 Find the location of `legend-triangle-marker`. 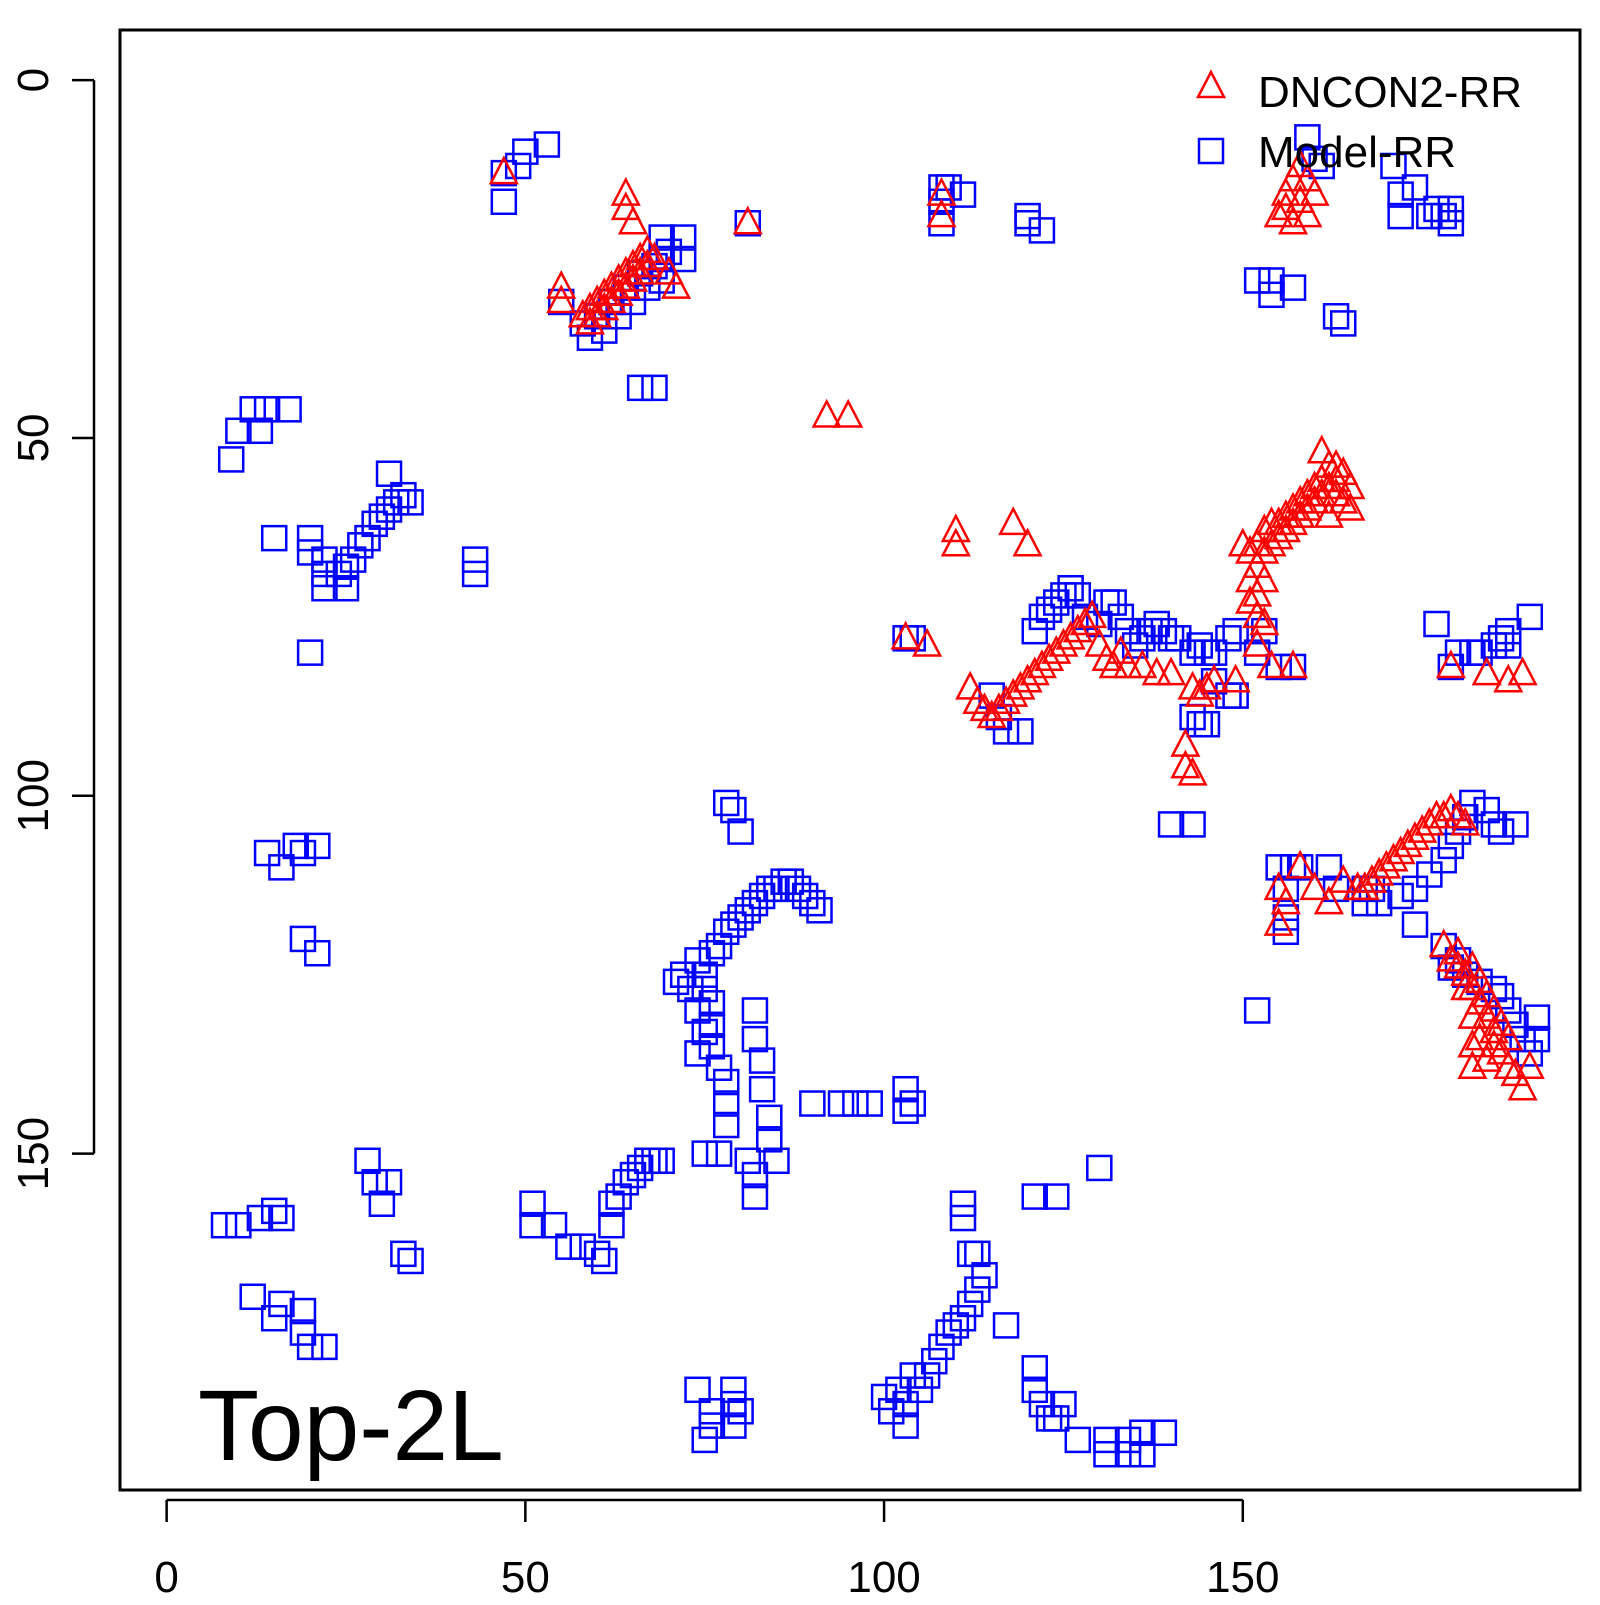

legend-triangle-marker is located at coordinates (1211, 84).